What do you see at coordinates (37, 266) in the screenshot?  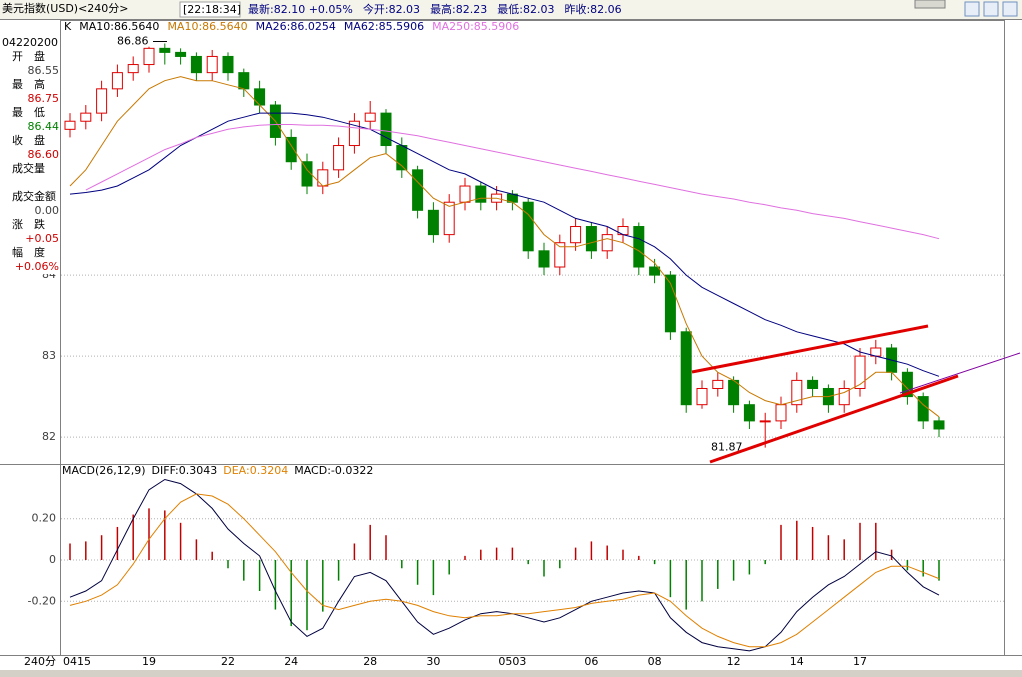 I see `info-value: +0.06%` at bounding box center [37, 266].